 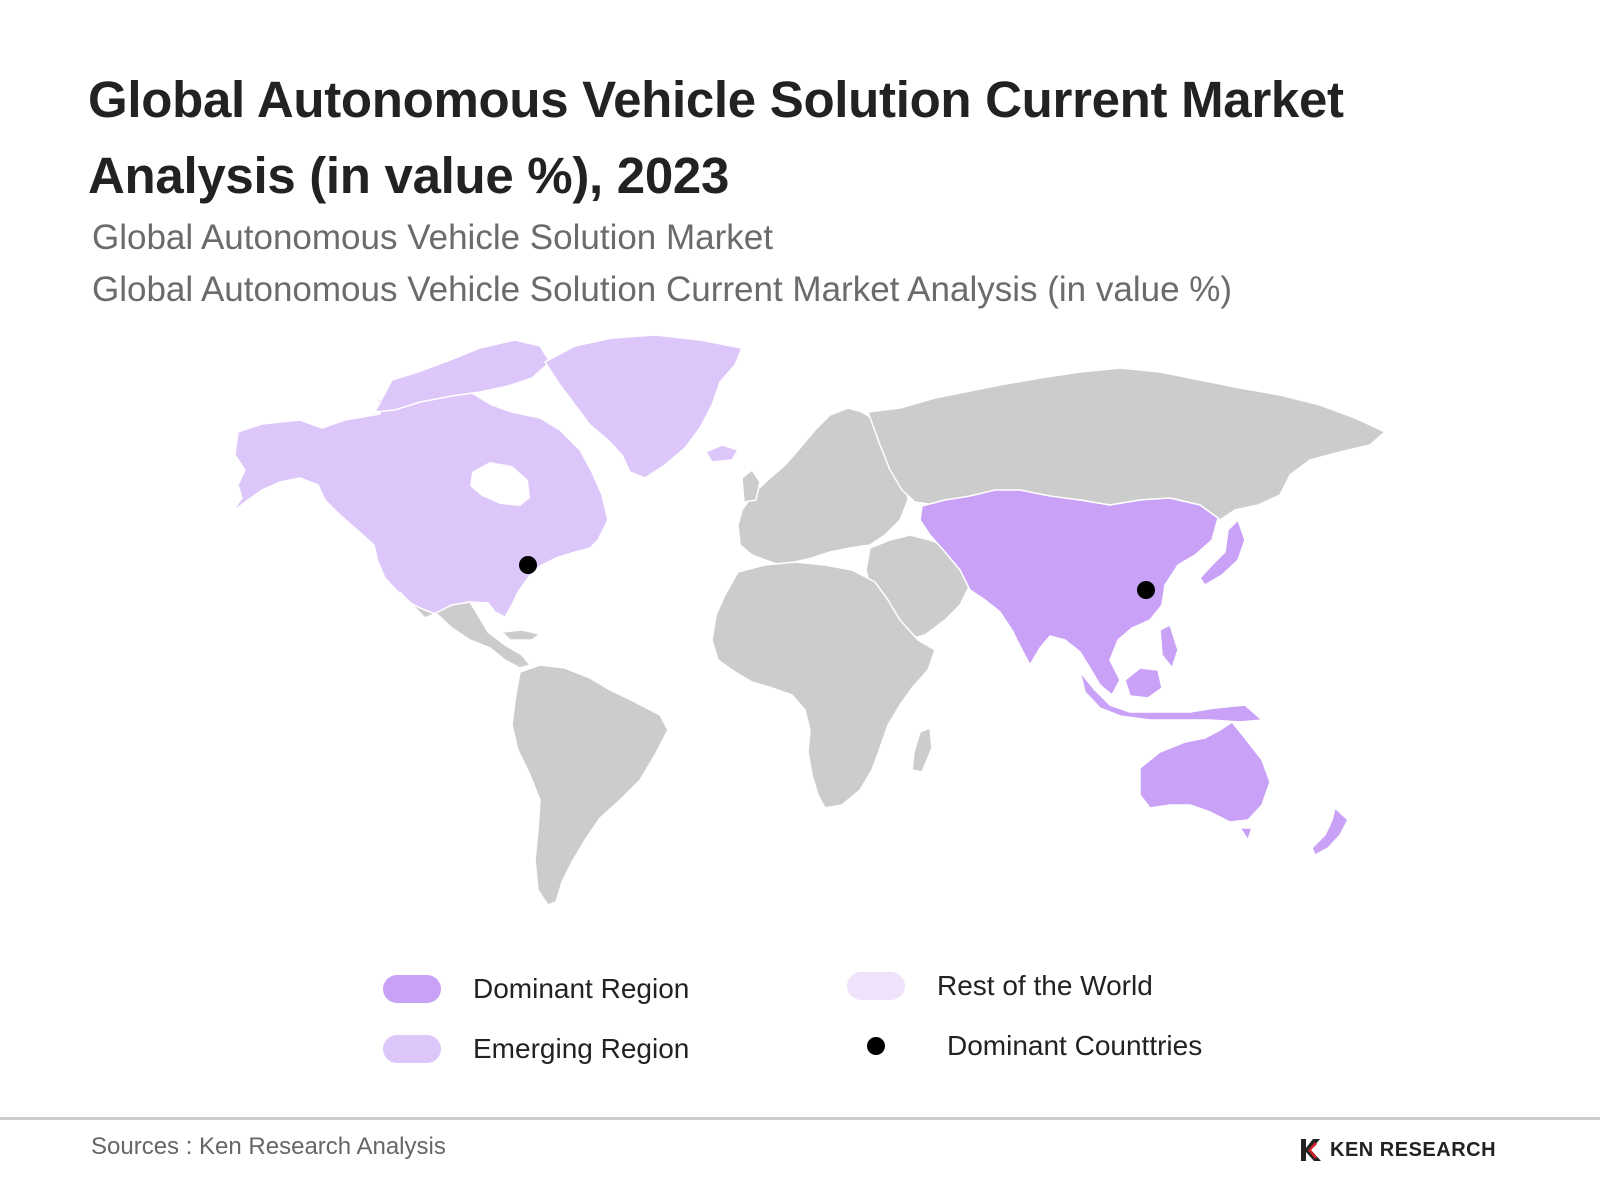 What do you see at coordinates (823, 486) in the screenshot?
I see `region-europe` at bounding box center [823, 486].